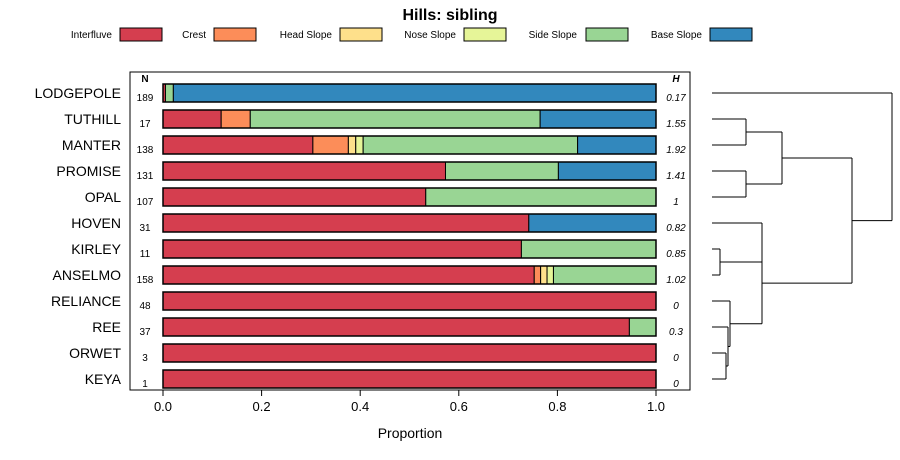 This screenshot has height=460, width=900. I want to click on bar-segment-hoven-base-slope, so click(592, 223).